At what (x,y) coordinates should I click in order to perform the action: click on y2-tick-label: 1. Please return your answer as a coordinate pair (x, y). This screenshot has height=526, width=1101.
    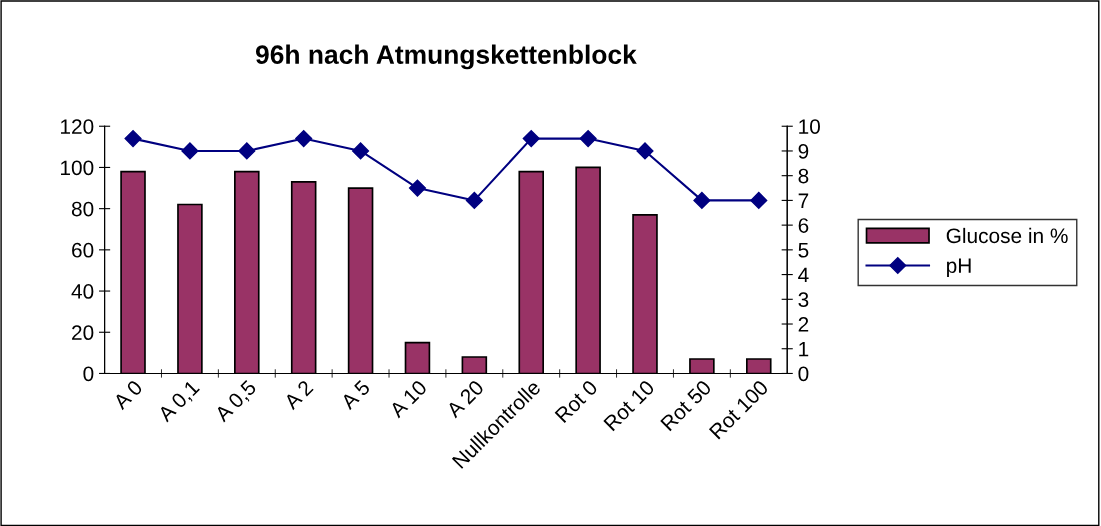
    Looking at the image, I should click on (804, 349).